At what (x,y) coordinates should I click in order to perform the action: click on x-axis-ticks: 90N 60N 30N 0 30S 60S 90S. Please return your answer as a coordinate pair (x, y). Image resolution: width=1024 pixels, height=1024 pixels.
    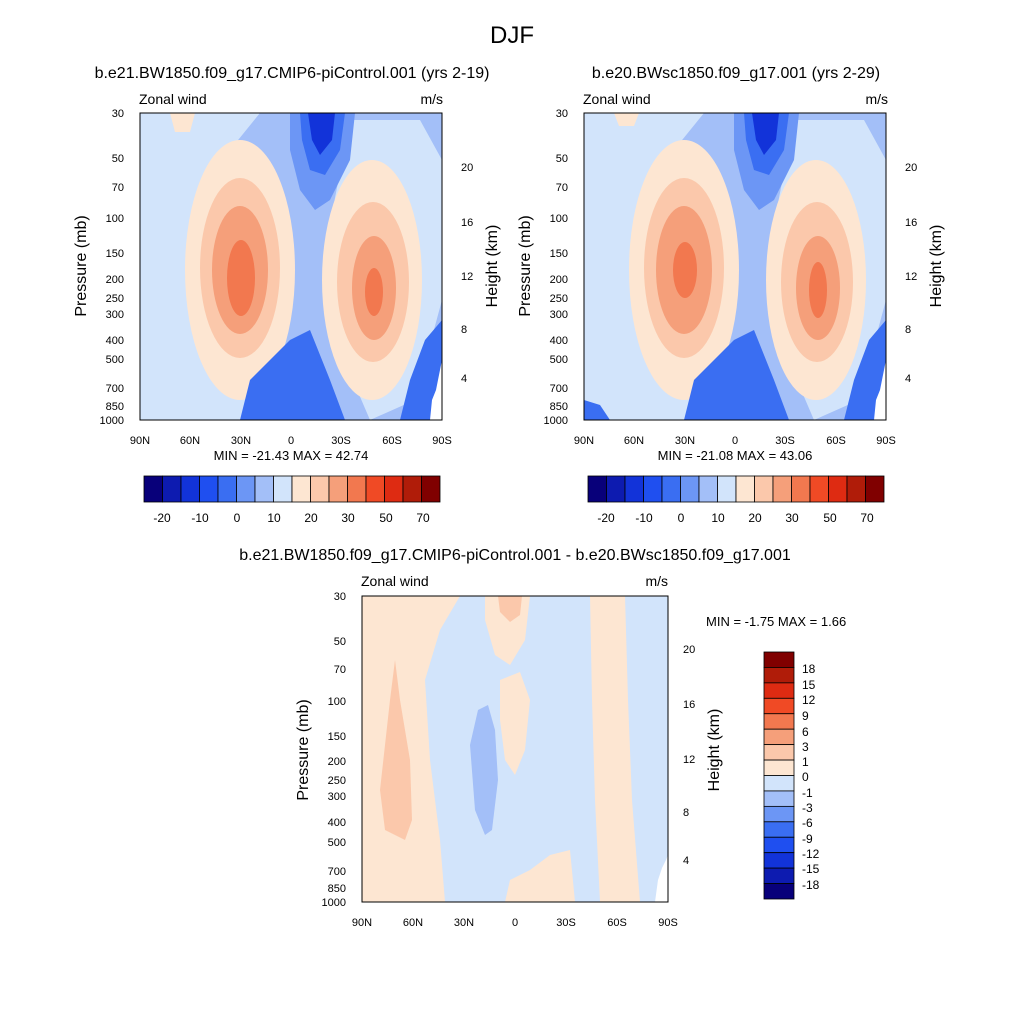
    Looking at the image, I should click on (515, 923).